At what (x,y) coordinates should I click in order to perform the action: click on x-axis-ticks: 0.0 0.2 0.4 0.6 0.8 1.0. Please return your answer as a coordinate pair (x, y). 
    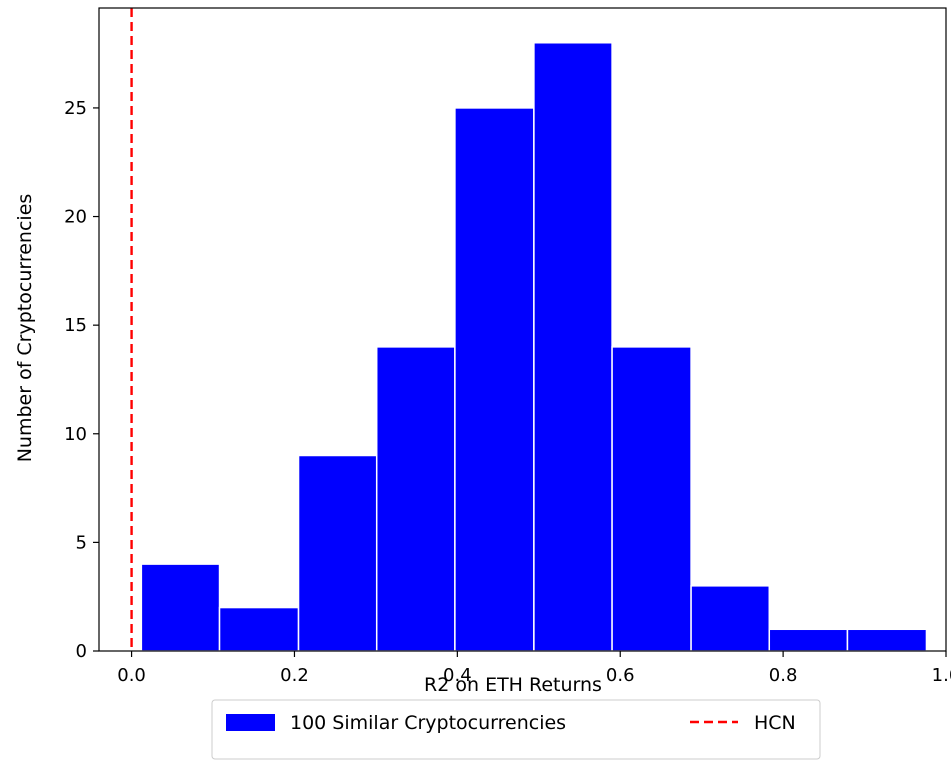
    Looking at the image, I should click on (534, 668).